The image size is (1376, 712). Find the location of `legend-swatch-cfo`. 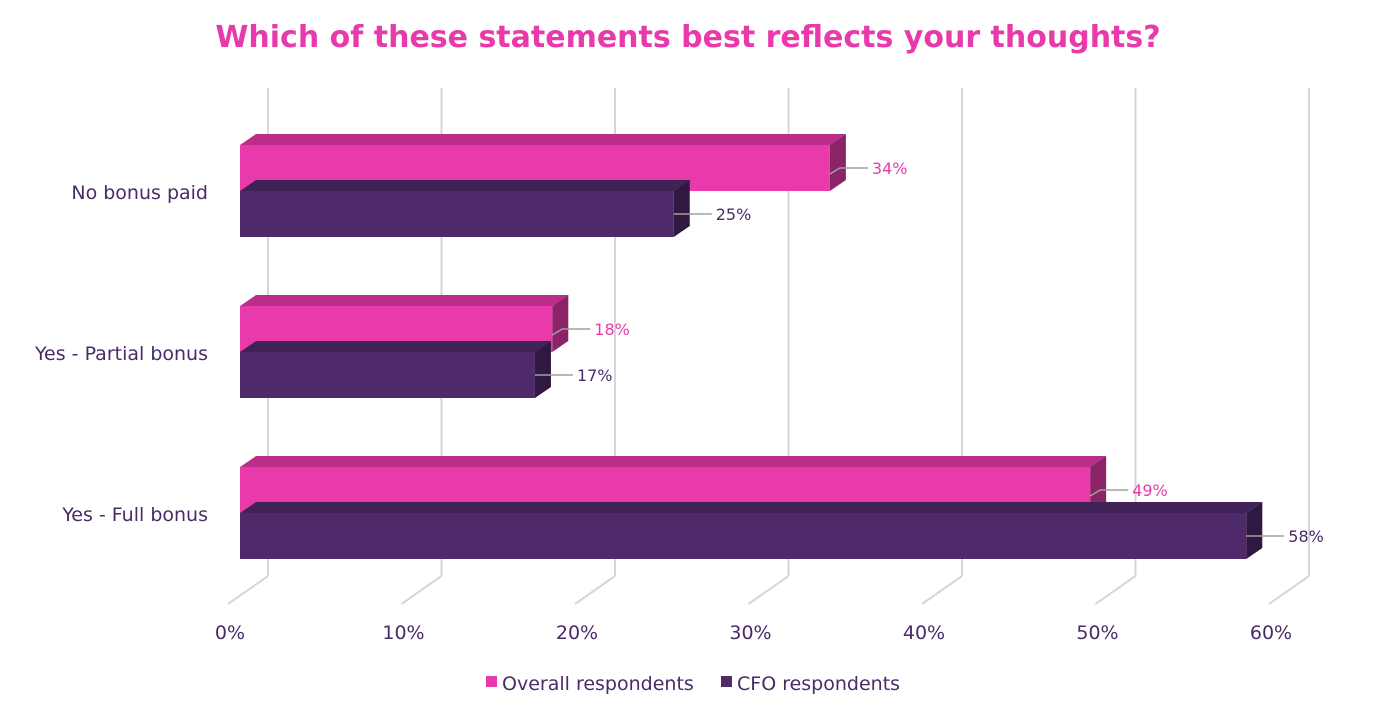

legend-swatch-cfo is located at coordinates (726, 681).